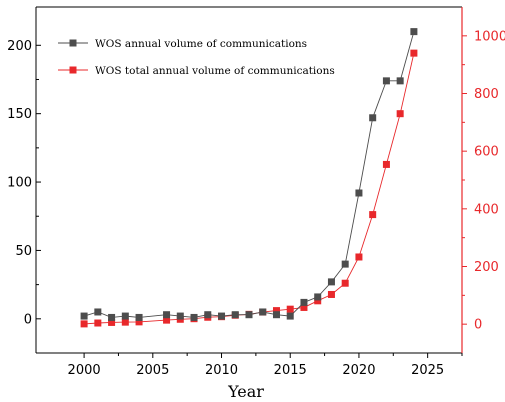 The width and height of the screenshot is (505, 402). Describe the element at coordinates (23, 251) in the screenshot. I see `left-y-tick-label: 50` at that location.